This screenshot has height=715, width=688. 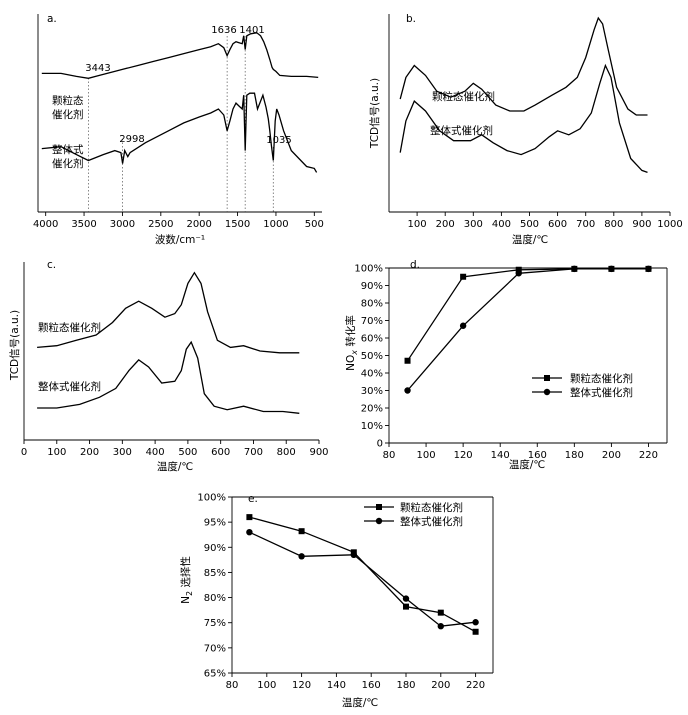 What do you see at coordinates (52, 19) in the screenshot?
I see `panel-a-label: a.` at bounding box center [52, 19].